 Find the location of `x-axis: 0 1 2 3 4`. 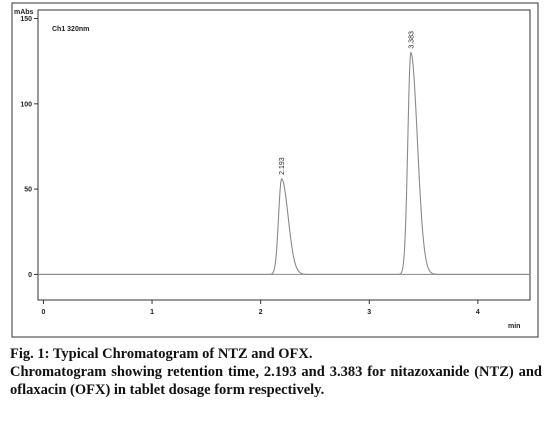

x-axis: 0 1 2 3 4 is located at coordinates (260, 308).